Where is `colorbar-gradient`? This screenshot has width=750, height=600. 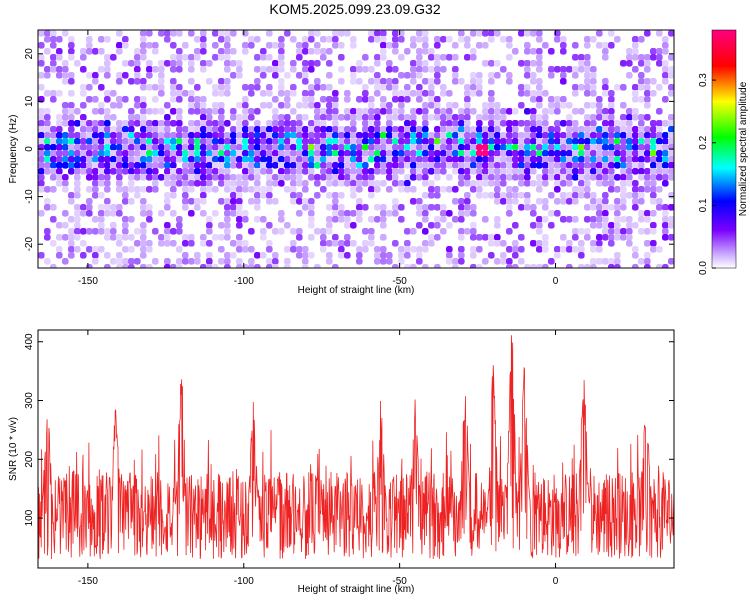
colorbar-gradient is located at coordinates (724, 149).